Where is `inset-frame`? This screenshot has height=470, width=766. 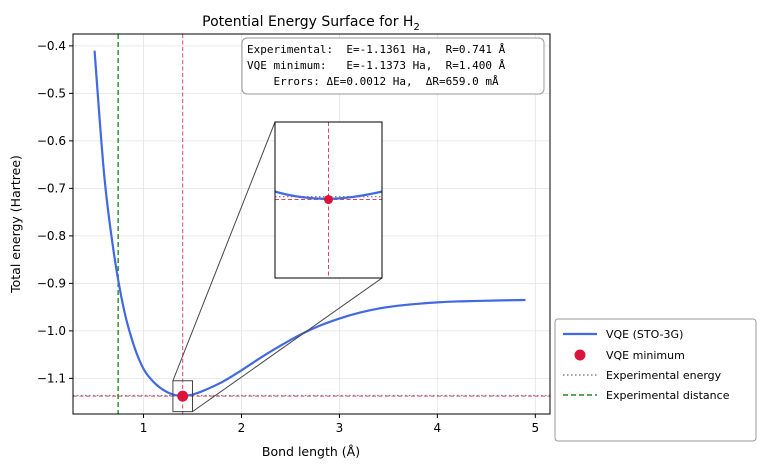 inset-frame is located at coordinates (328, 200).